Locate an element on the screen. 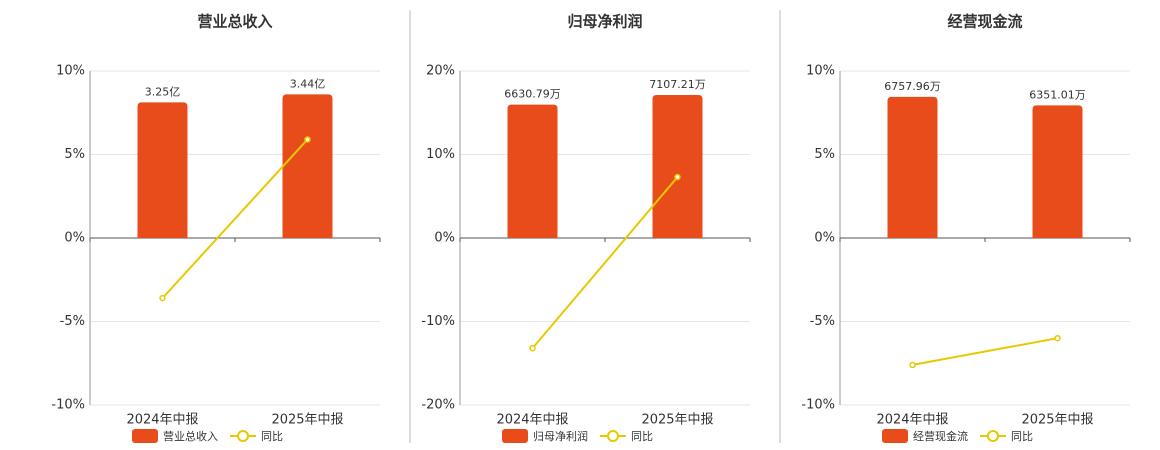 This screenshot has width=1160, height=450. value-label: 3.44亿 is located at coordinates (308, 83).